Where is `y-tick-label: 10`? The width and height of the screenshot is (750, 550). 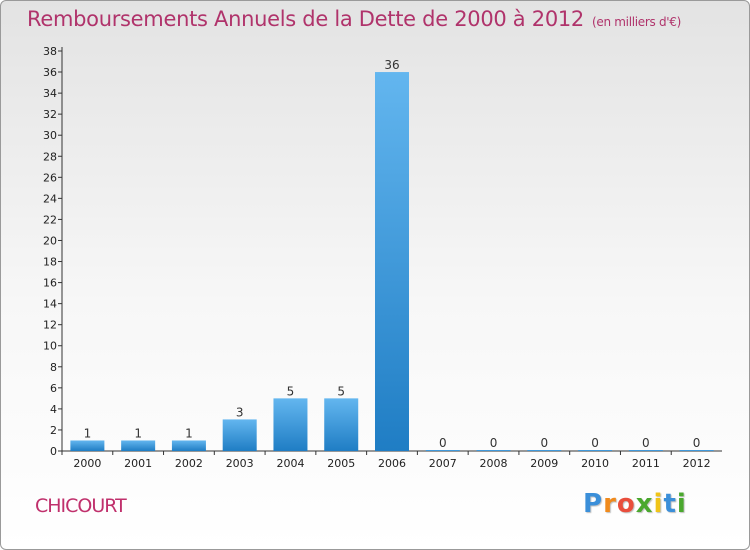 y-tick-label: 10 is located at coordinates (50, 346).